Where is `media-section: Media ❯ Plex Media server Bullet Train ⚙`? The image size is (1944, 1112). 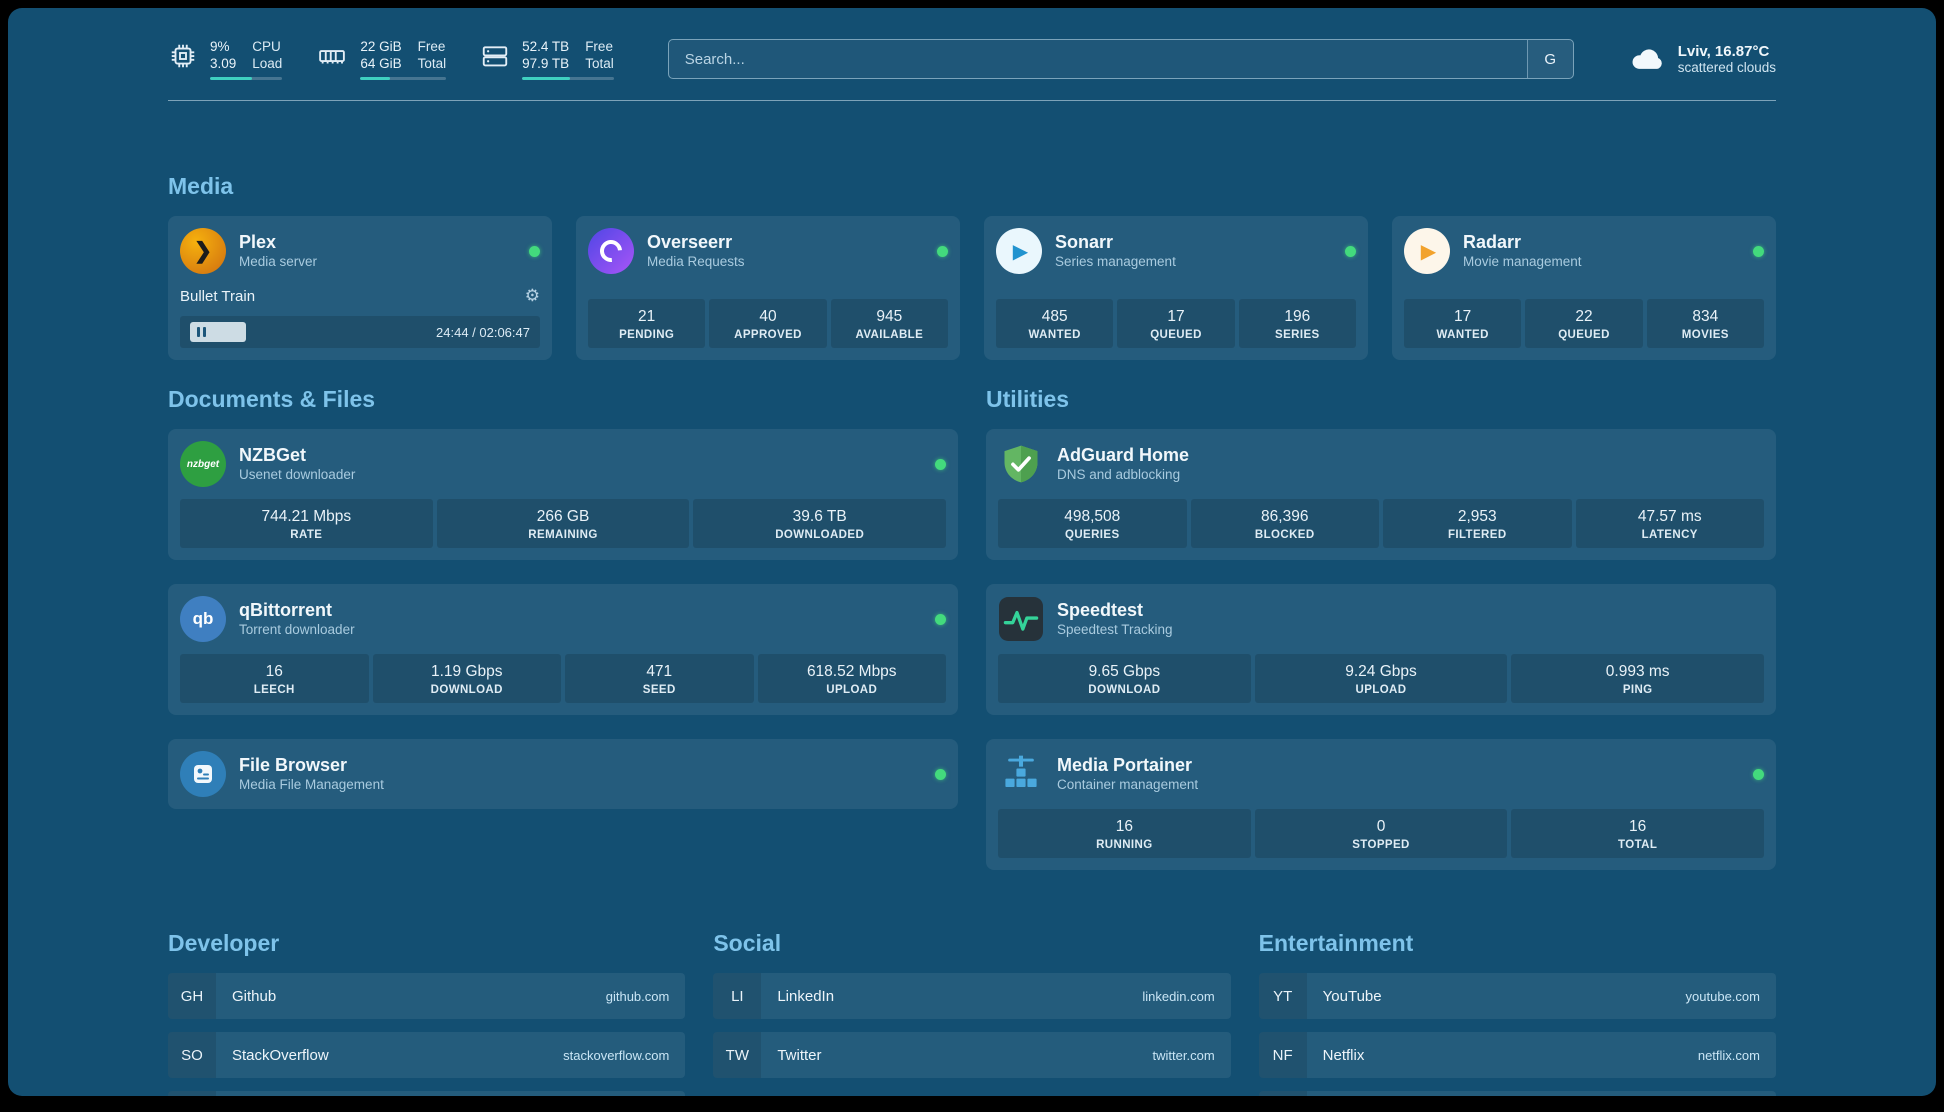
media-section: Media ❯ Plex Media server Bullet Train ⚙ is located at coordinates (972, 266).